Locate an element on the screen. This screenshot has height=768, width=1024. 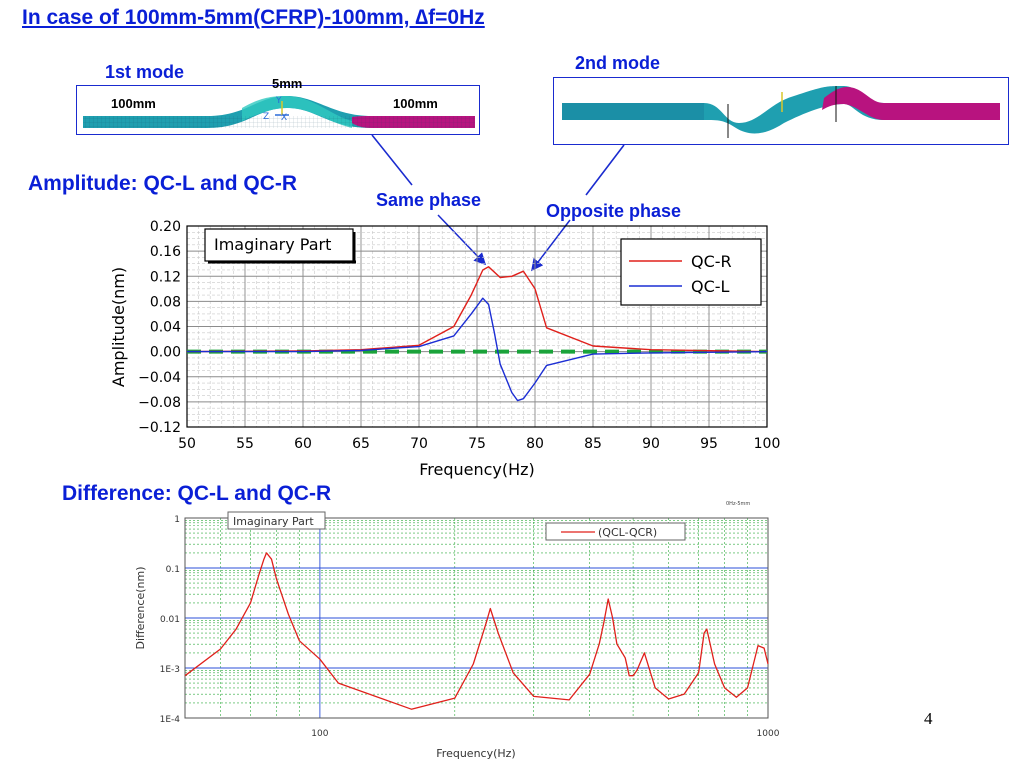
amplitude-inset-box is located at coordinates (279, 245).